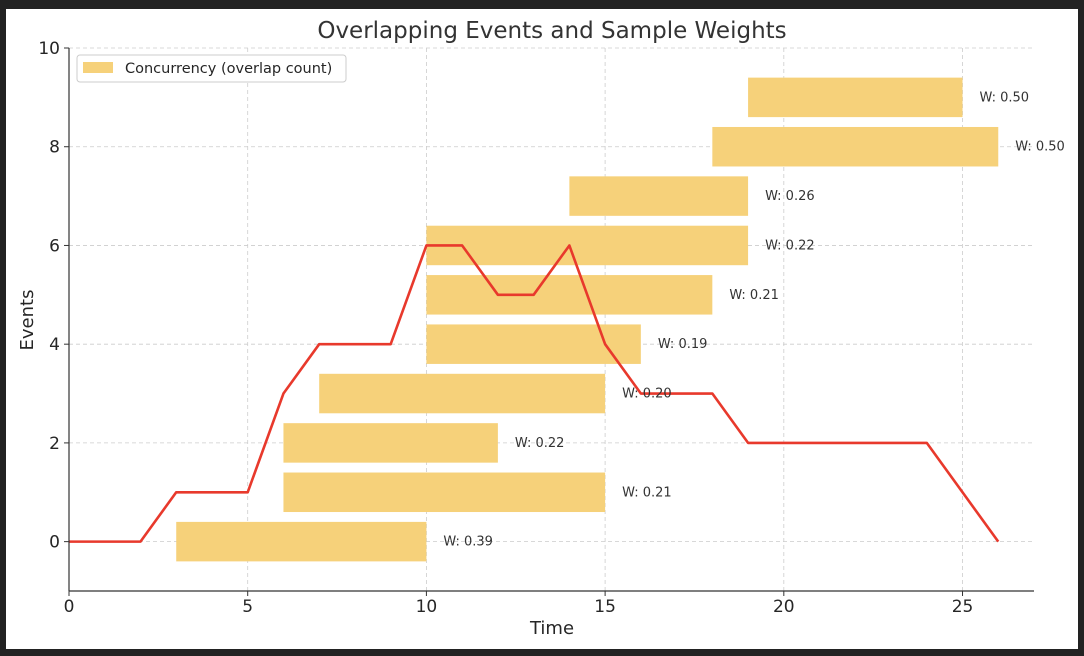 The height and width of the screenshot is (656, 1084). I want to click on x-tick-label: 15, so click(605, 607).